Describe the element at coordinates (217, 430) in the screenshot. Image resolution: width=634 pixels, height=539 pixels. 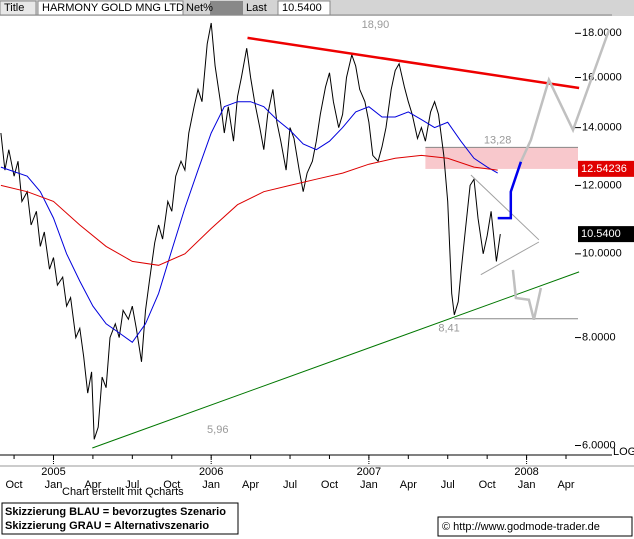
I see `level-label: 5,96` at that location.